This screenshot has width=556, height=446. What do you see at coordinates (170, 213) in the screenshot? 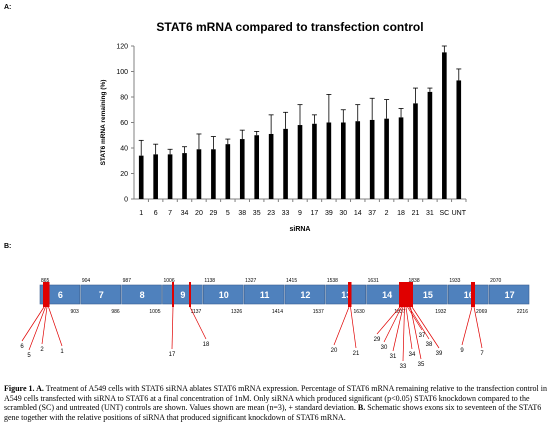
I see `x-tick-label: 7` at bounding box center [170, 213].